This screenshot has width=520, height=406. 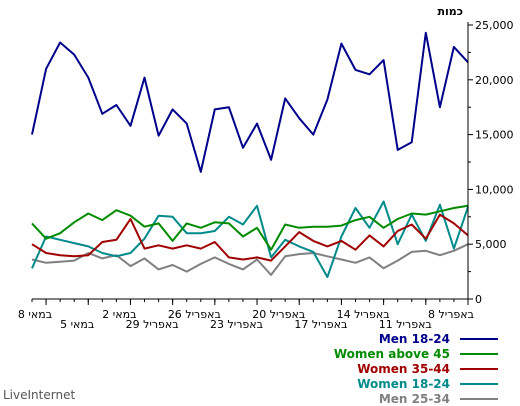 I want to click on y-axis-ticks: 0 5,000 10,000 15,000 20,000 25,000, so click(x=491, y=162).